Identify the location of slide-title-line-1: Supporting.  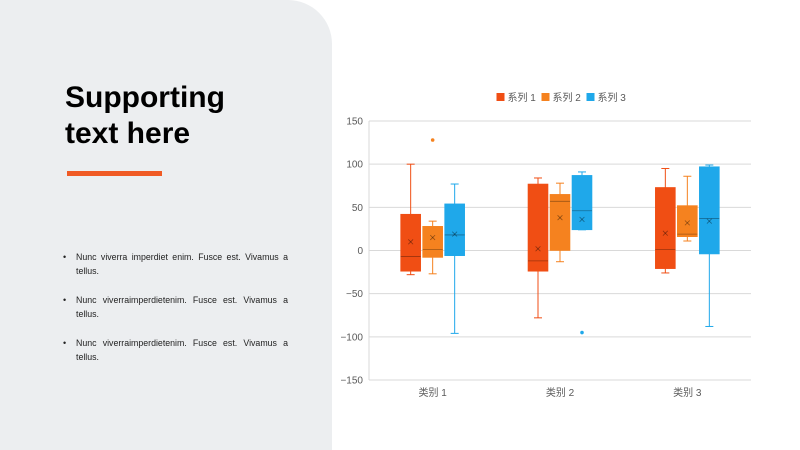
(145, 97).